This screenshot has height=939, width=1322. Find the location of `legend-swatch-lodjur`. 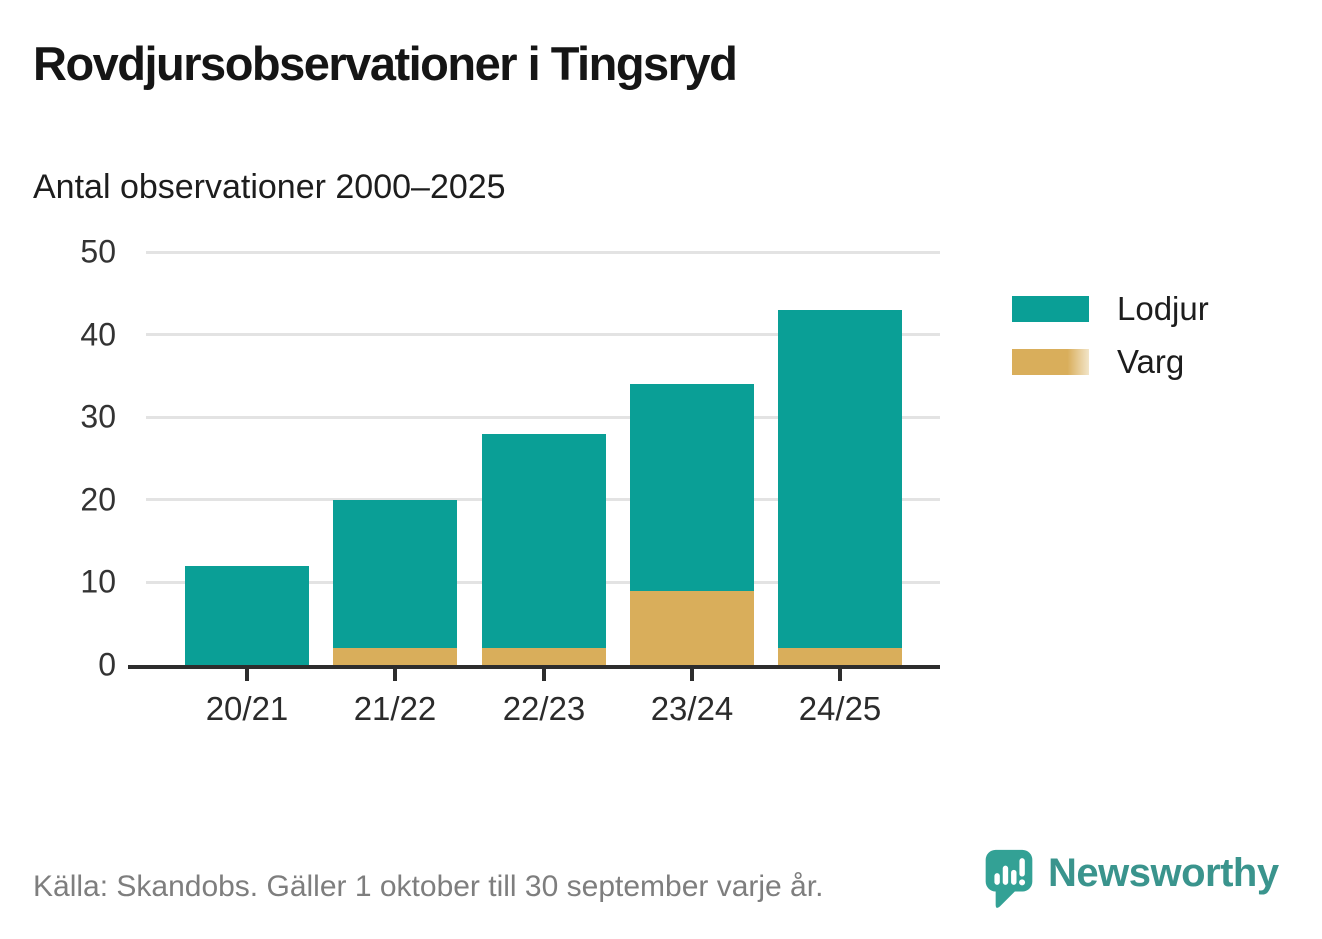

legend-swatch-lodjur is located at coordinates (1050, 309).